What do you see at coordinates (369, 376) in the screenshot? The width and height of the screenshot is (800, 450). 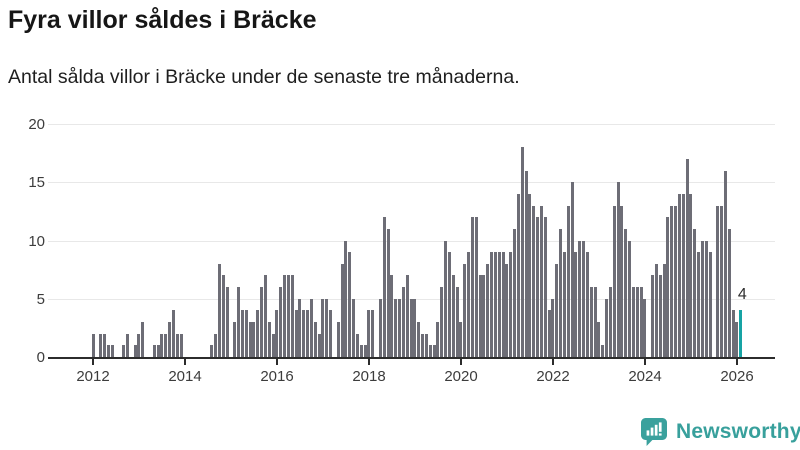 I see `x-axis-label: 2018` at bounding box center [369, 376].